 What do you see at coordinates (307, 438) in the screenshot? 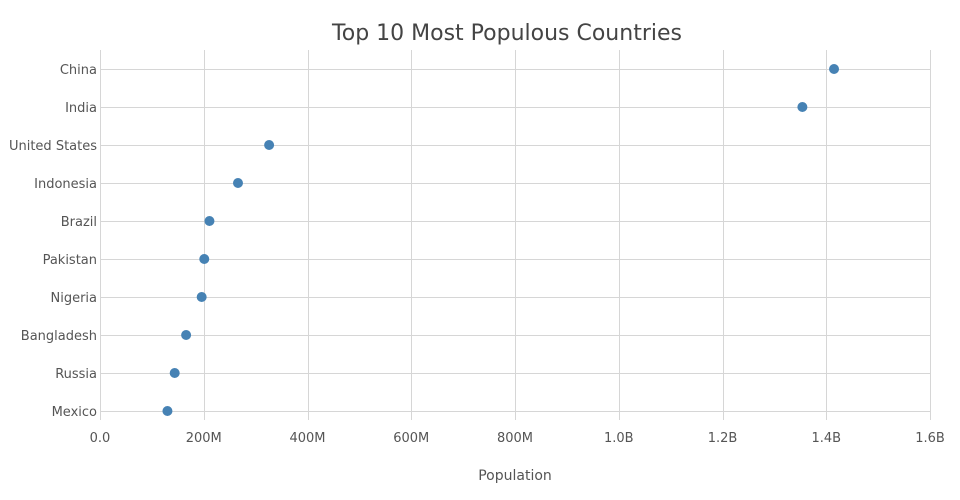
I see `x-tick-label: 400M` at bounding box center [307, 438].